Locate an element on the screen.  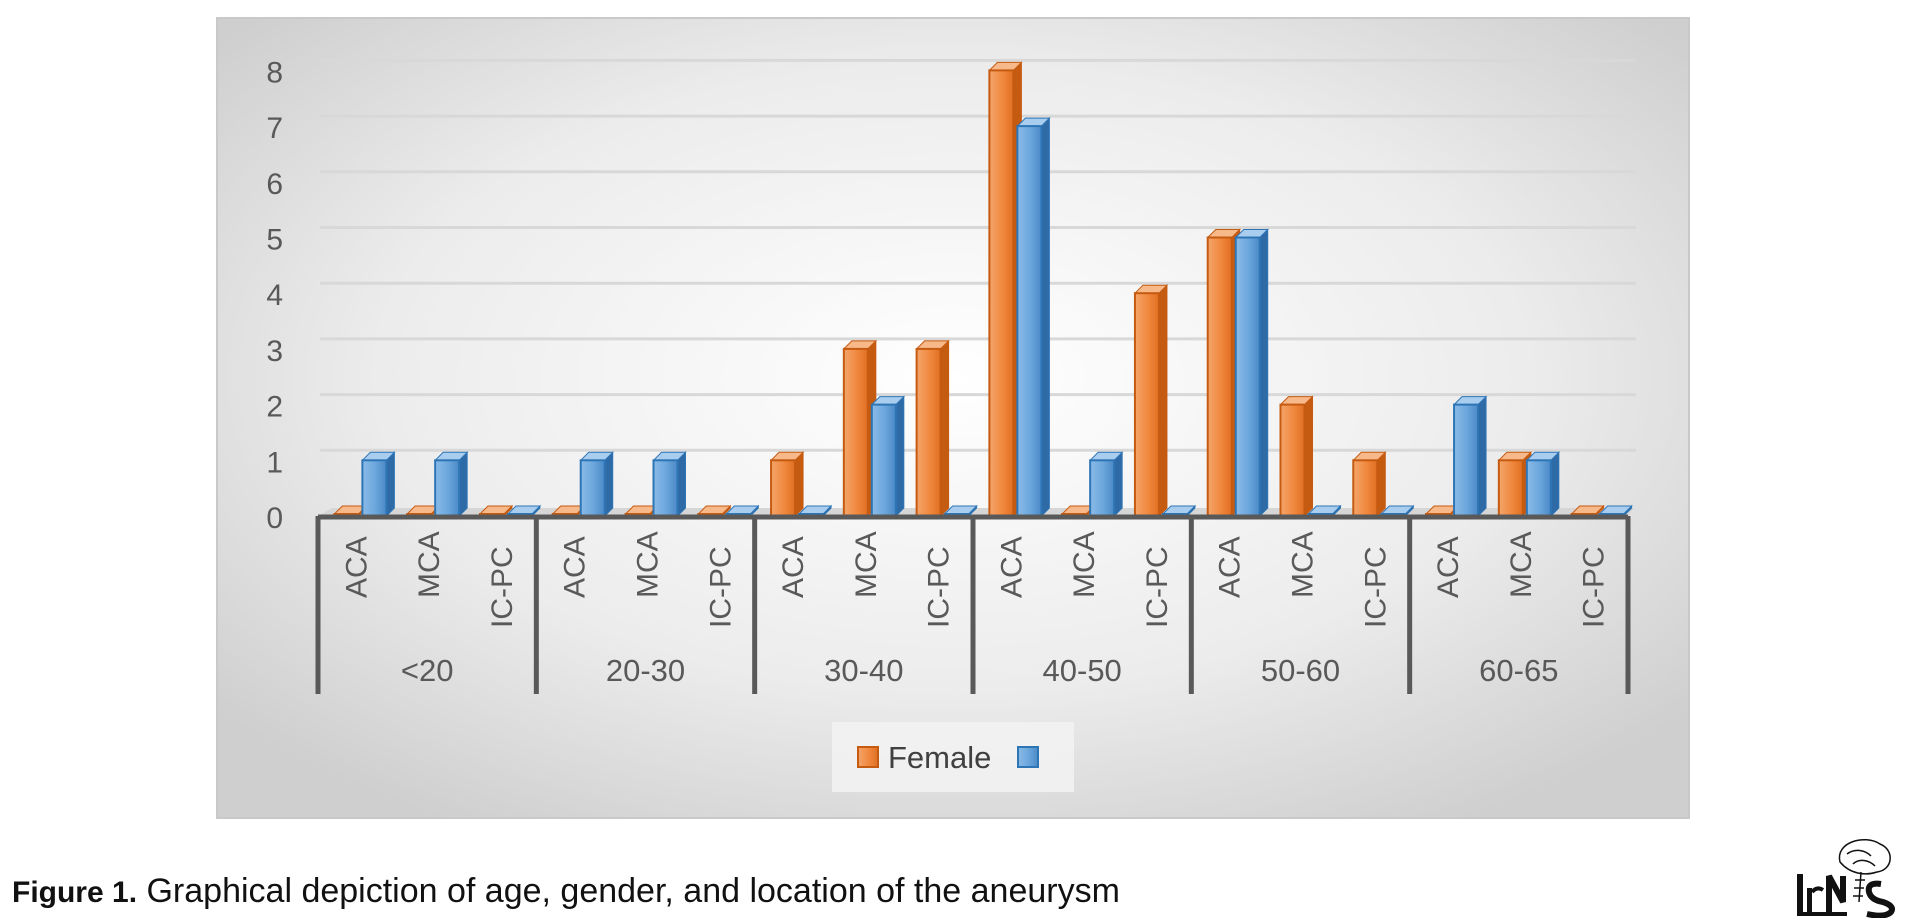
group-label: <20 is located at coordinates (427, 670).